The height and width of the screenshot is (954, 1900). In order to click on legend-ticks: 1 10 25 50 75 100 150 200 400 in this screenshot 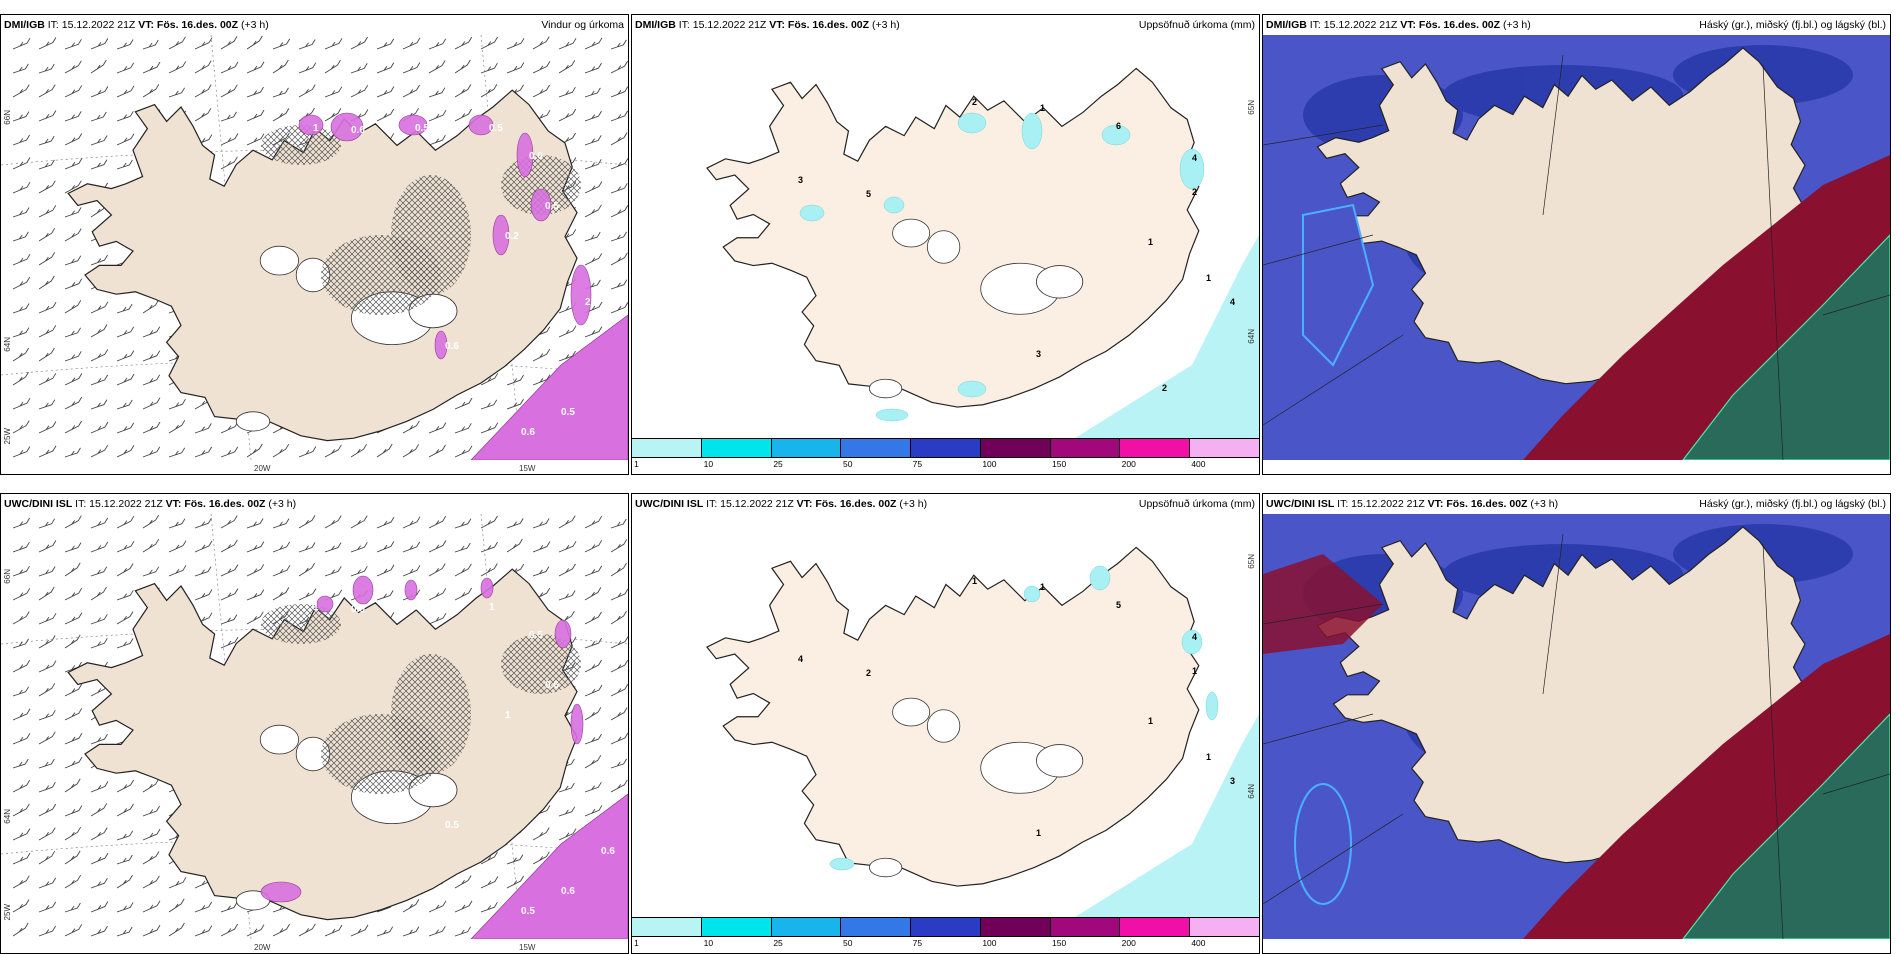, I will do `click(945, 465)`.